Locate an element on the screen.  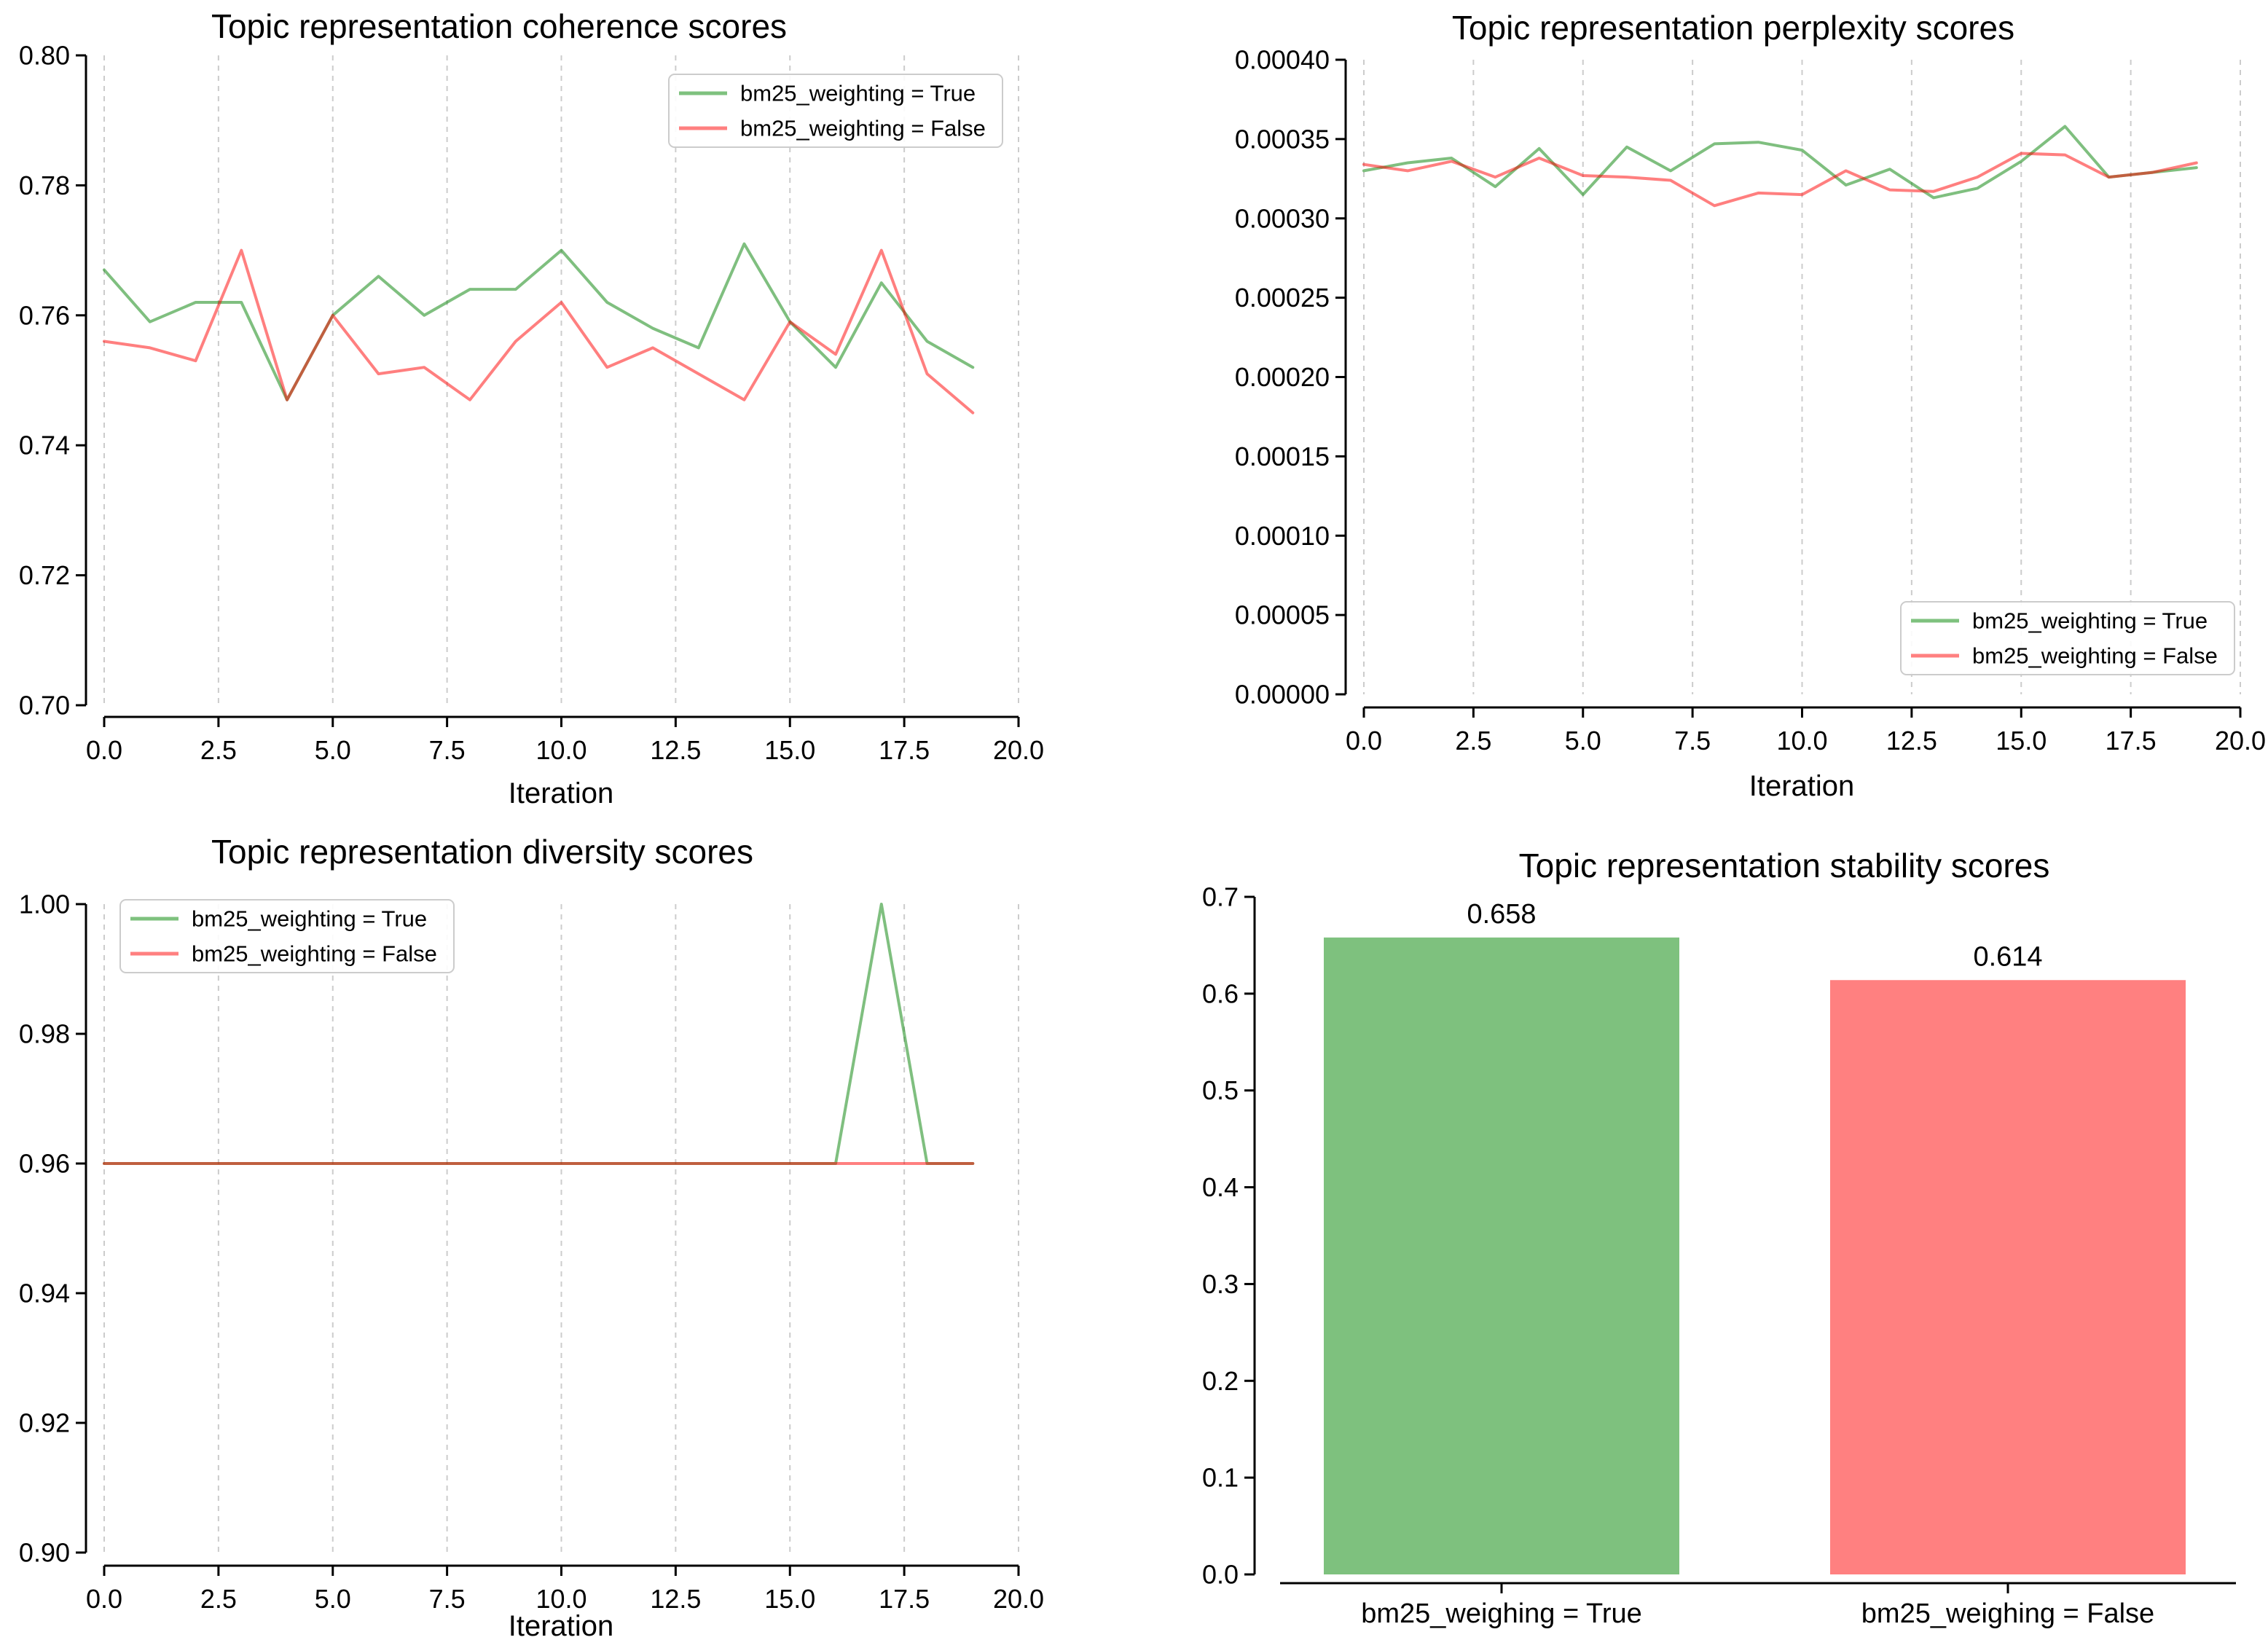
y-tick-label: 0.00000 is located at coordinates (1282, 695).